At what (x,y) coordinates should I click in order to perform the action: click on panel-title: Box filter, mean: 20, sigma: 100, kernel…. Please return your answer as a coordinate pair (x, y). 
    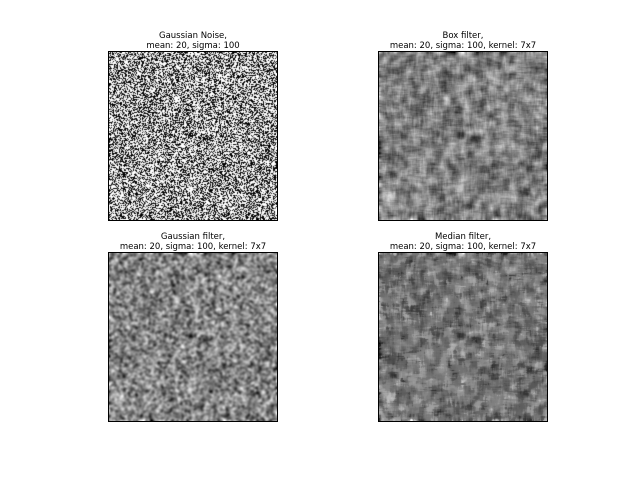
    Looking at the image, I should click on (463, 41).